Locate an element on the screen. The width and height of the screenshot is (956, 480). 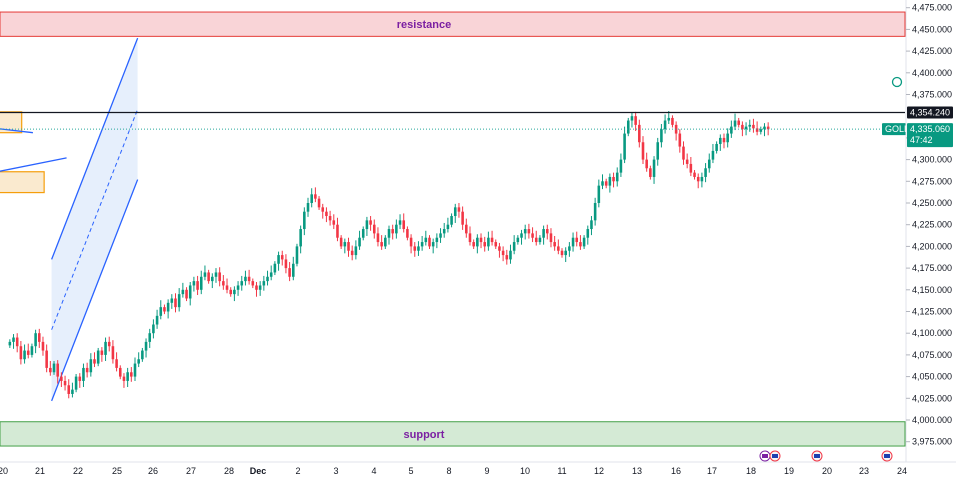
time-axis-bg is located at coordinates (478, 471).